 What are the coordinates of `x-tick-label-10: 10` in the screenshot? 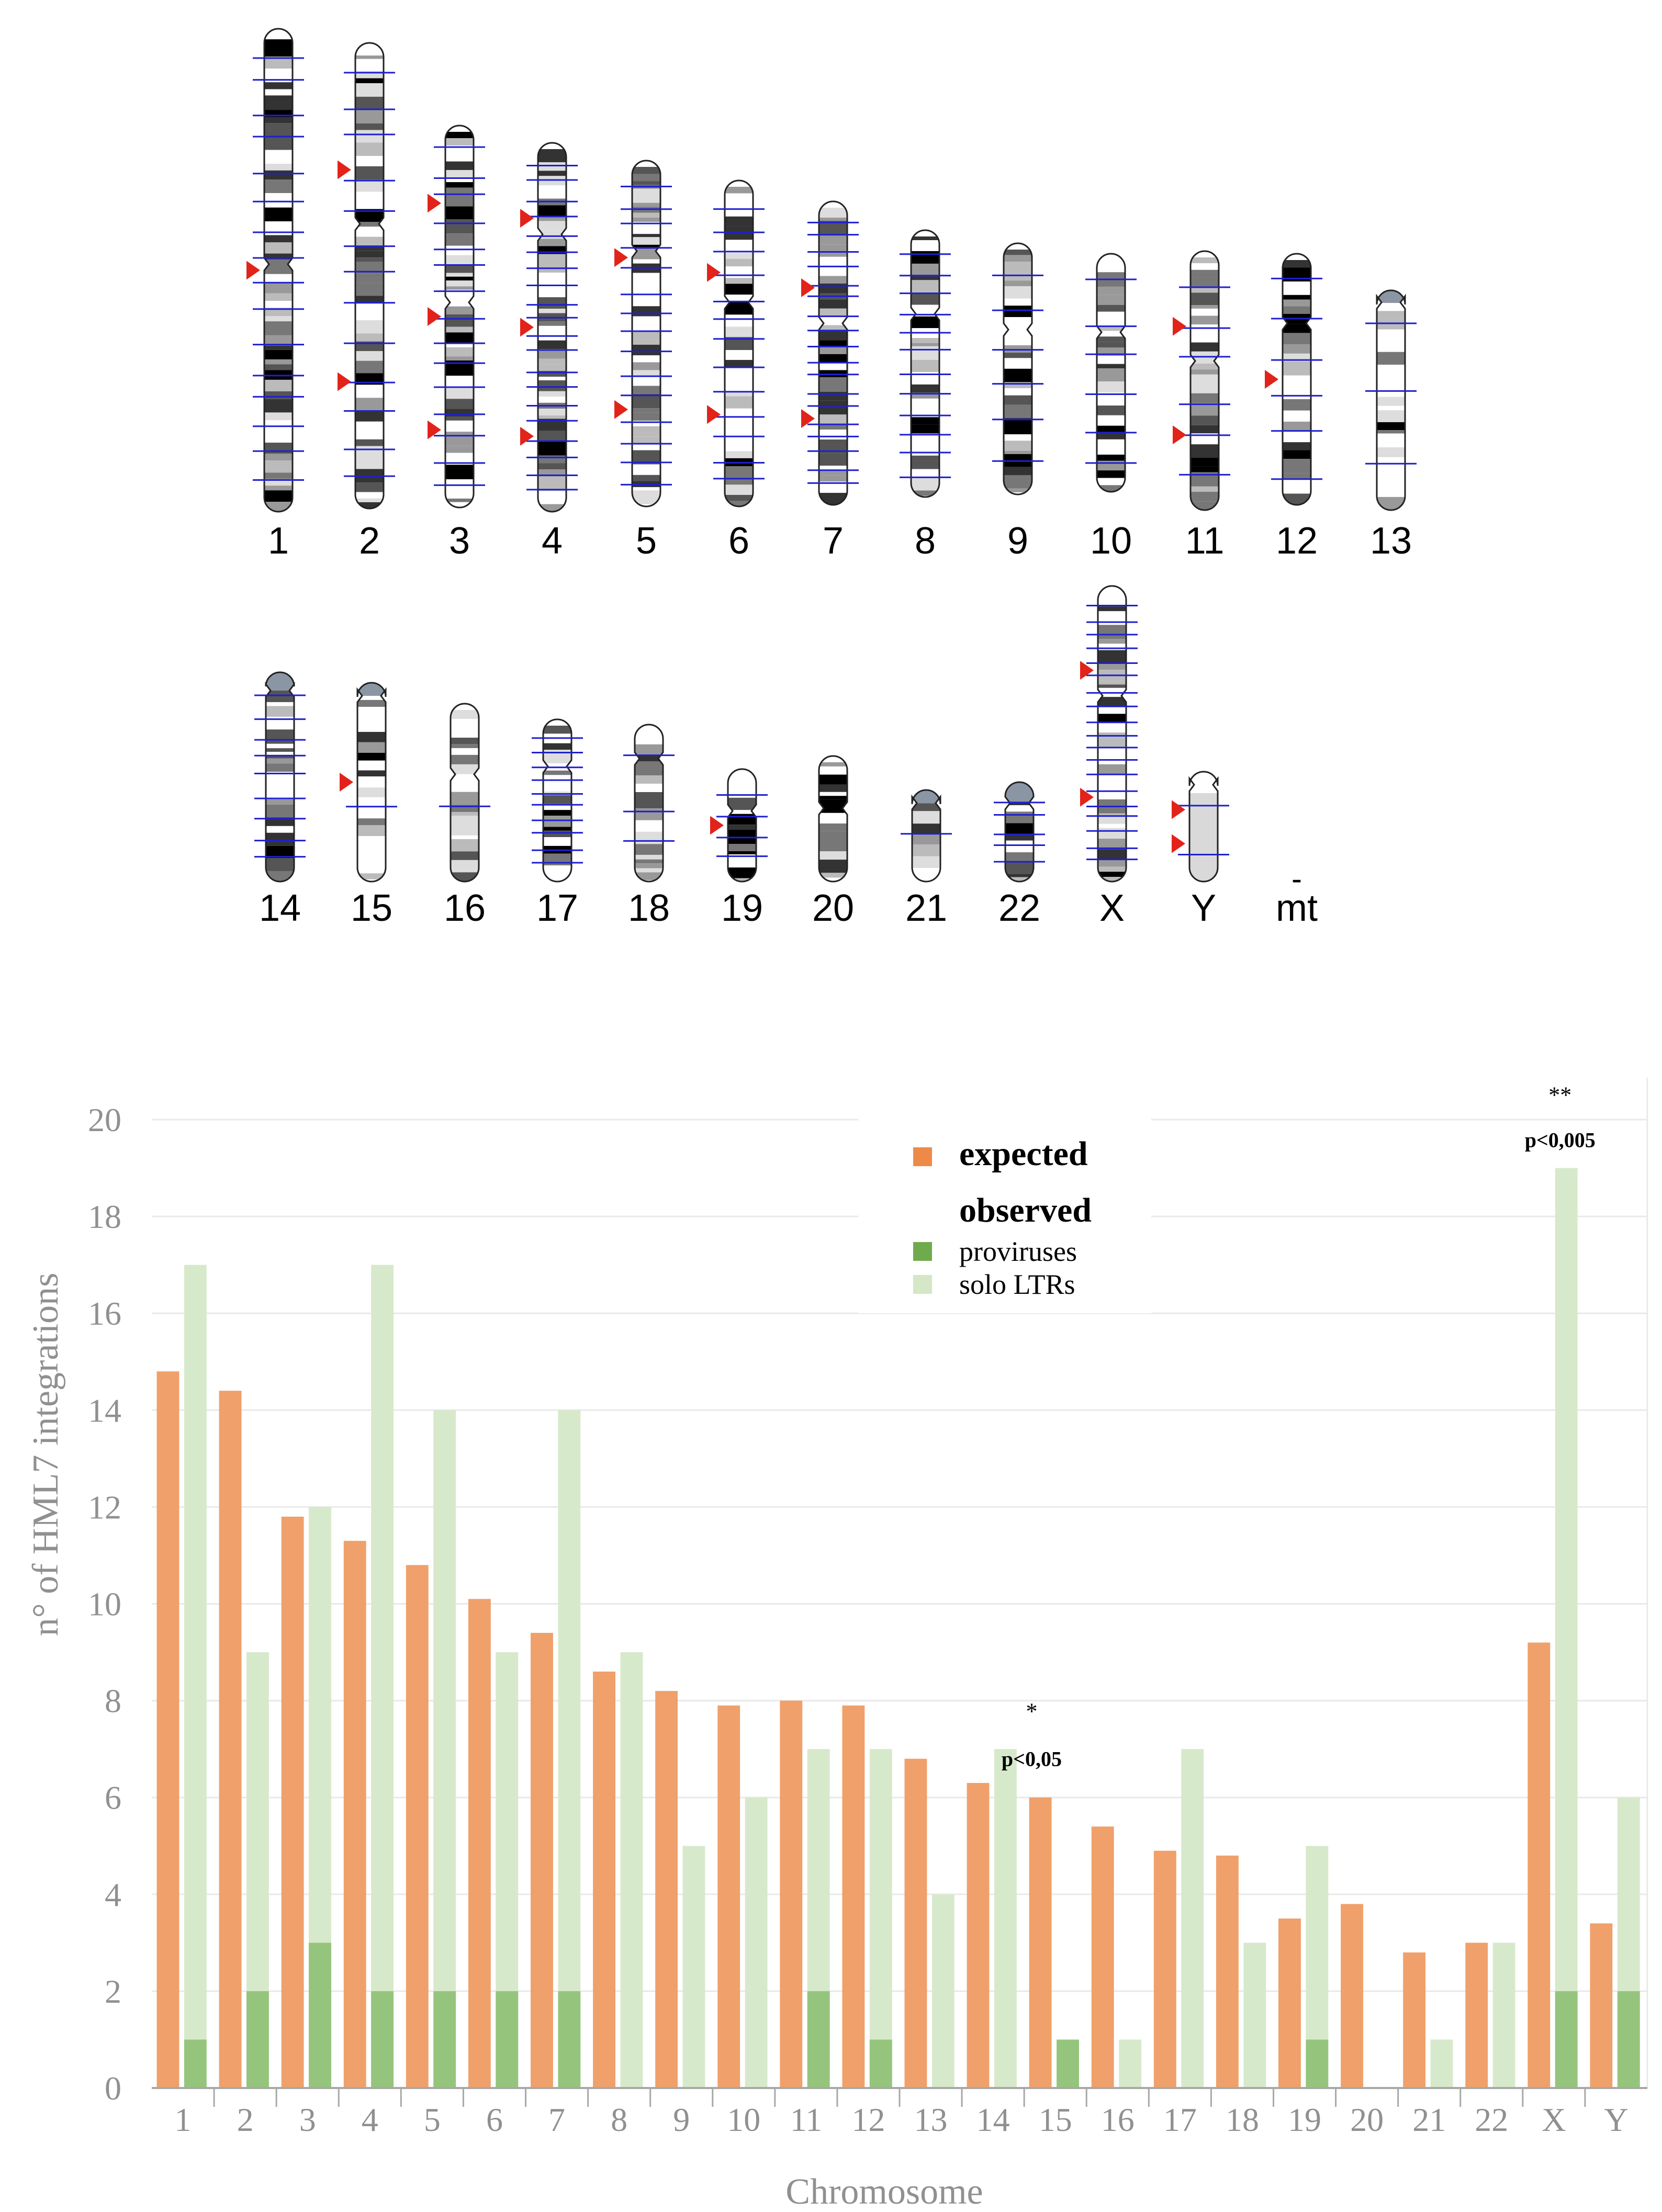 It's located at (743, 2119).